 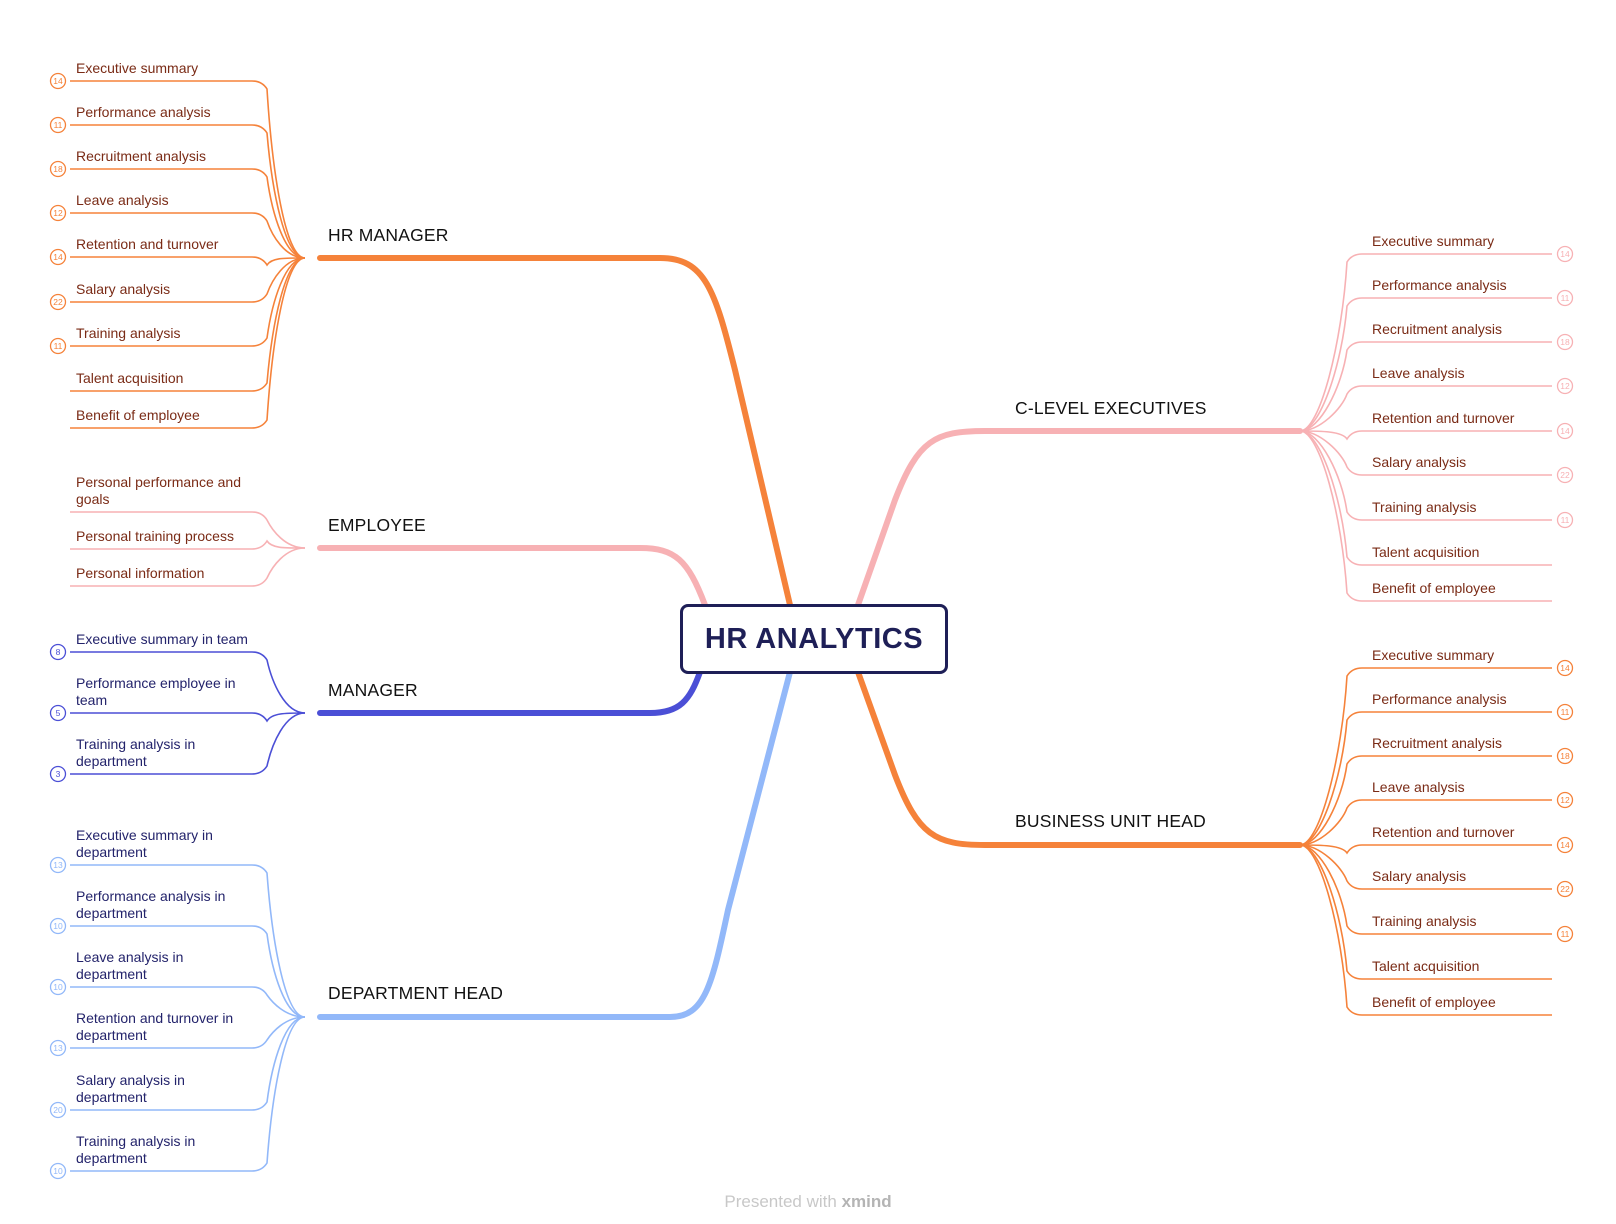 What do you see at coordinates (388, 235) in the screenshot?
I see `branch-label-hr-manager: HR MANAGER` at bounding box center [388, 235].